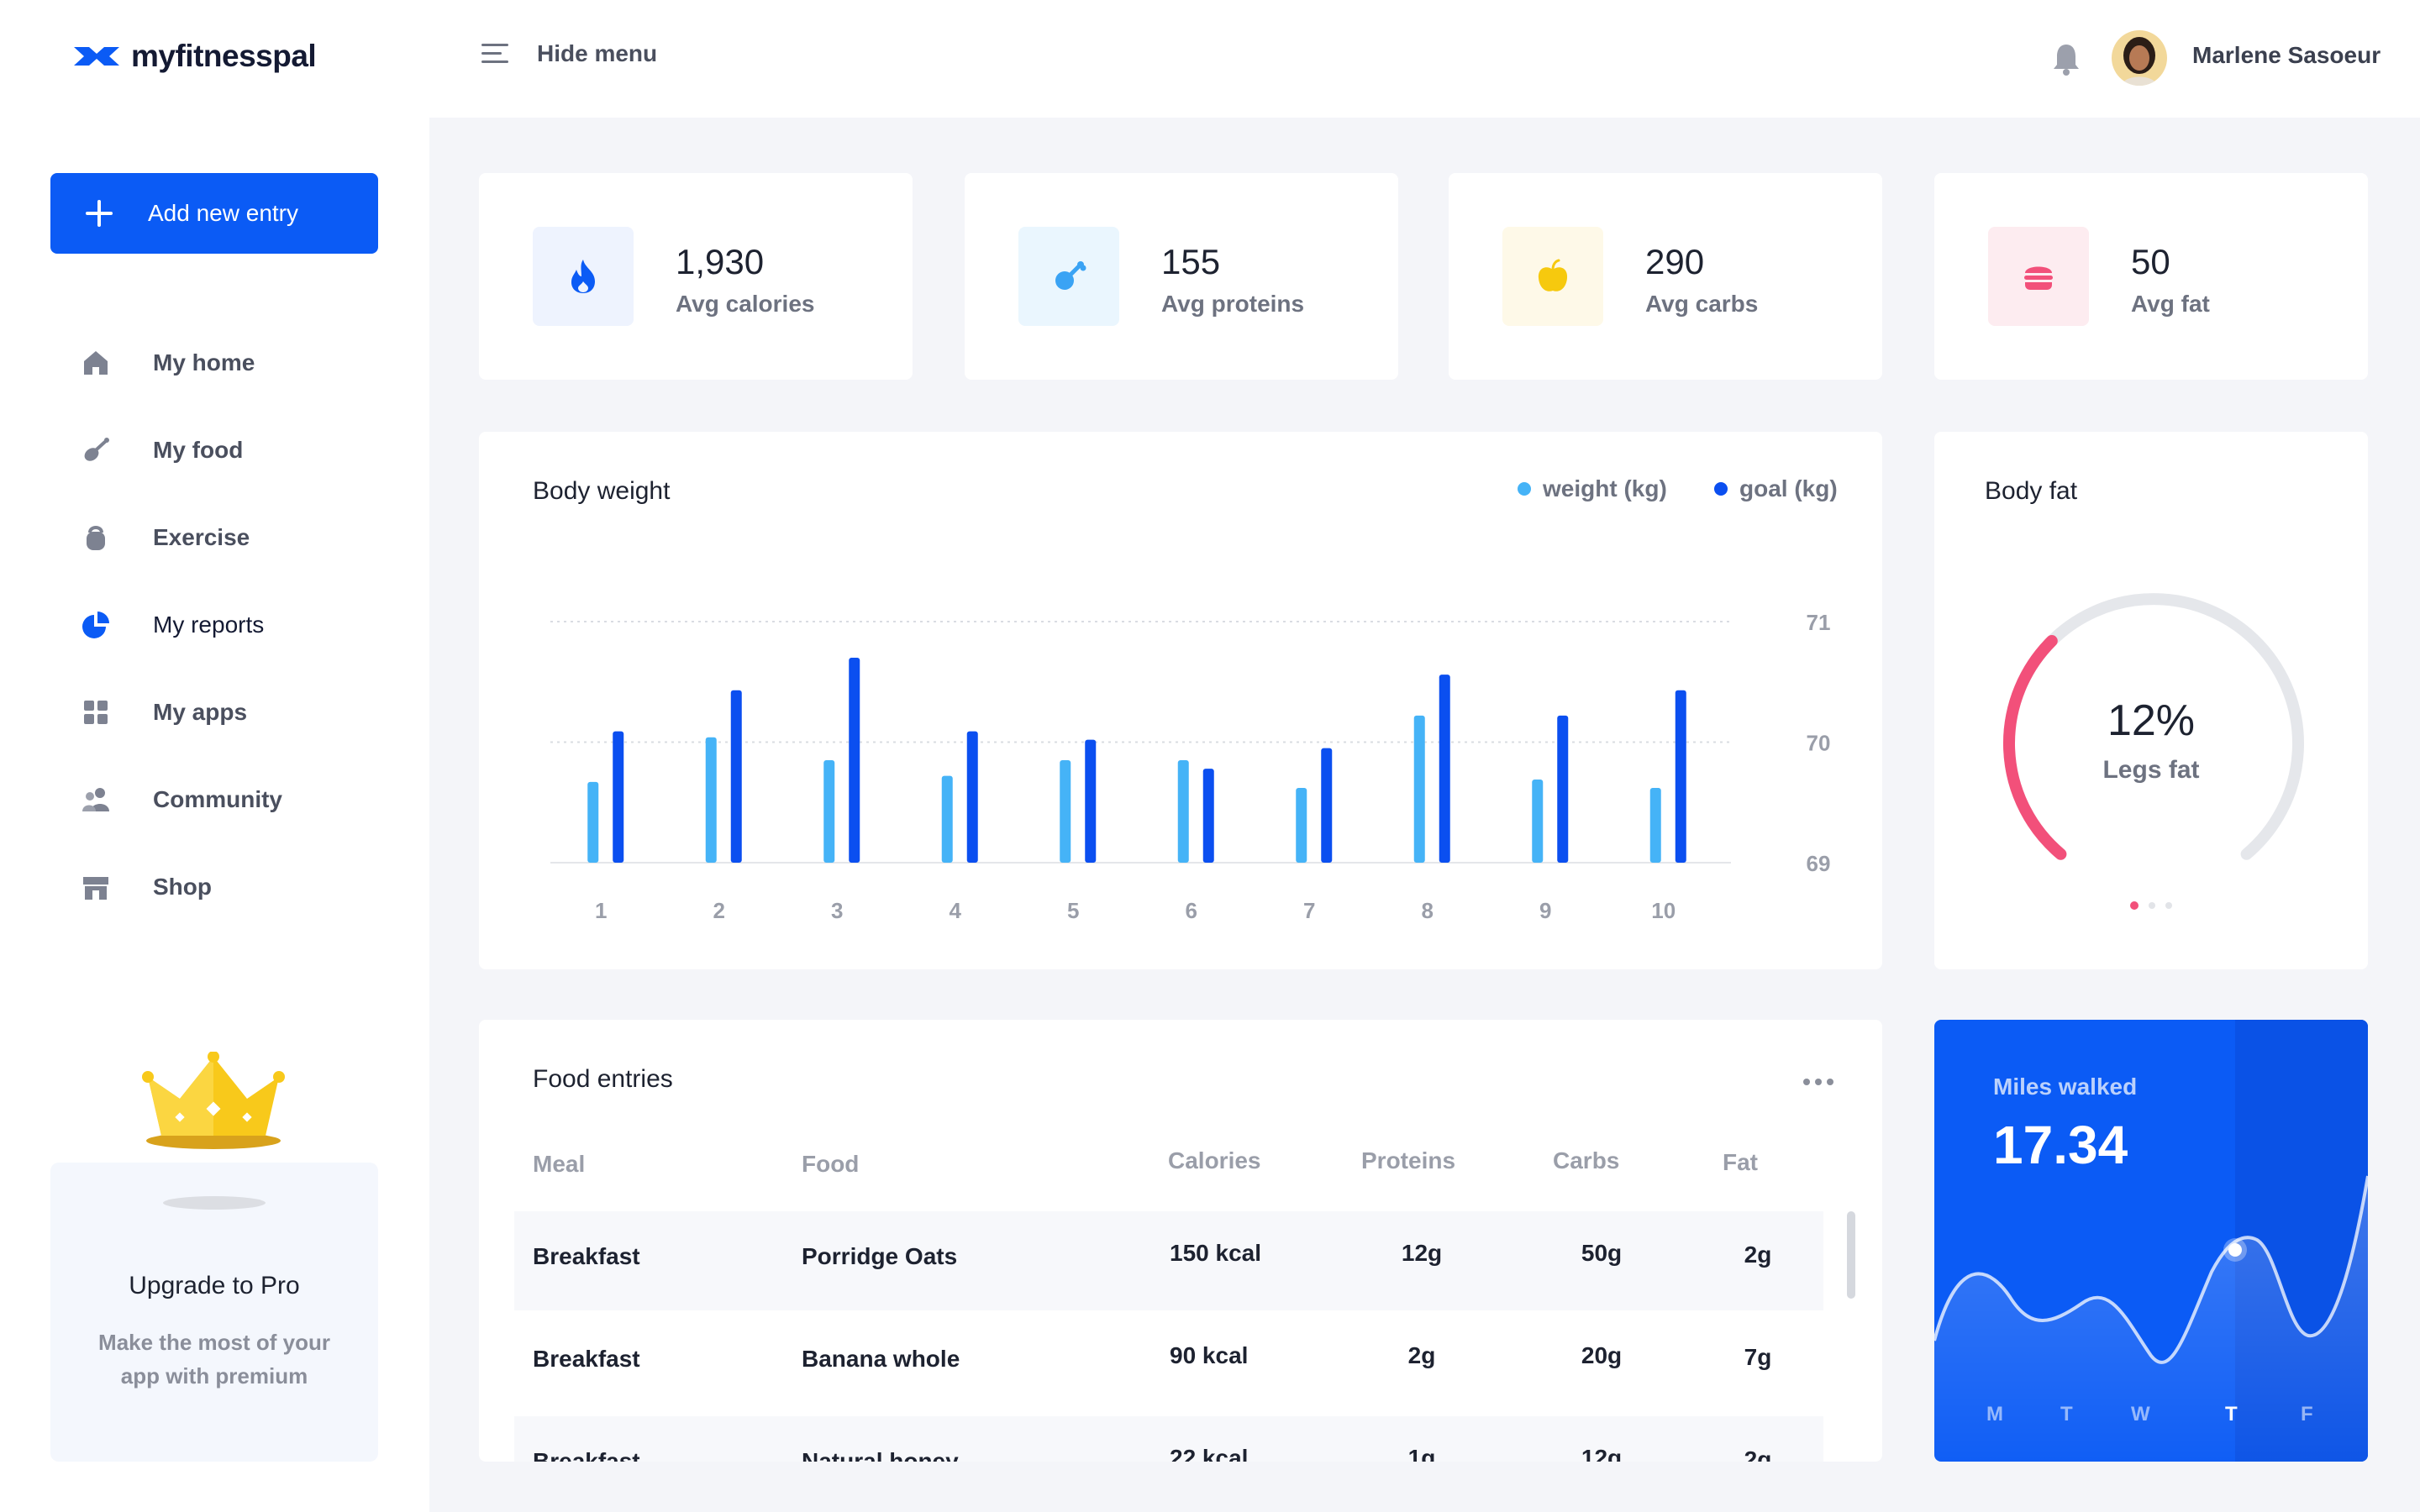 The width and height of the screenshot is (2420, 1512). I want to click on avatar-image, so click(2140, 58).